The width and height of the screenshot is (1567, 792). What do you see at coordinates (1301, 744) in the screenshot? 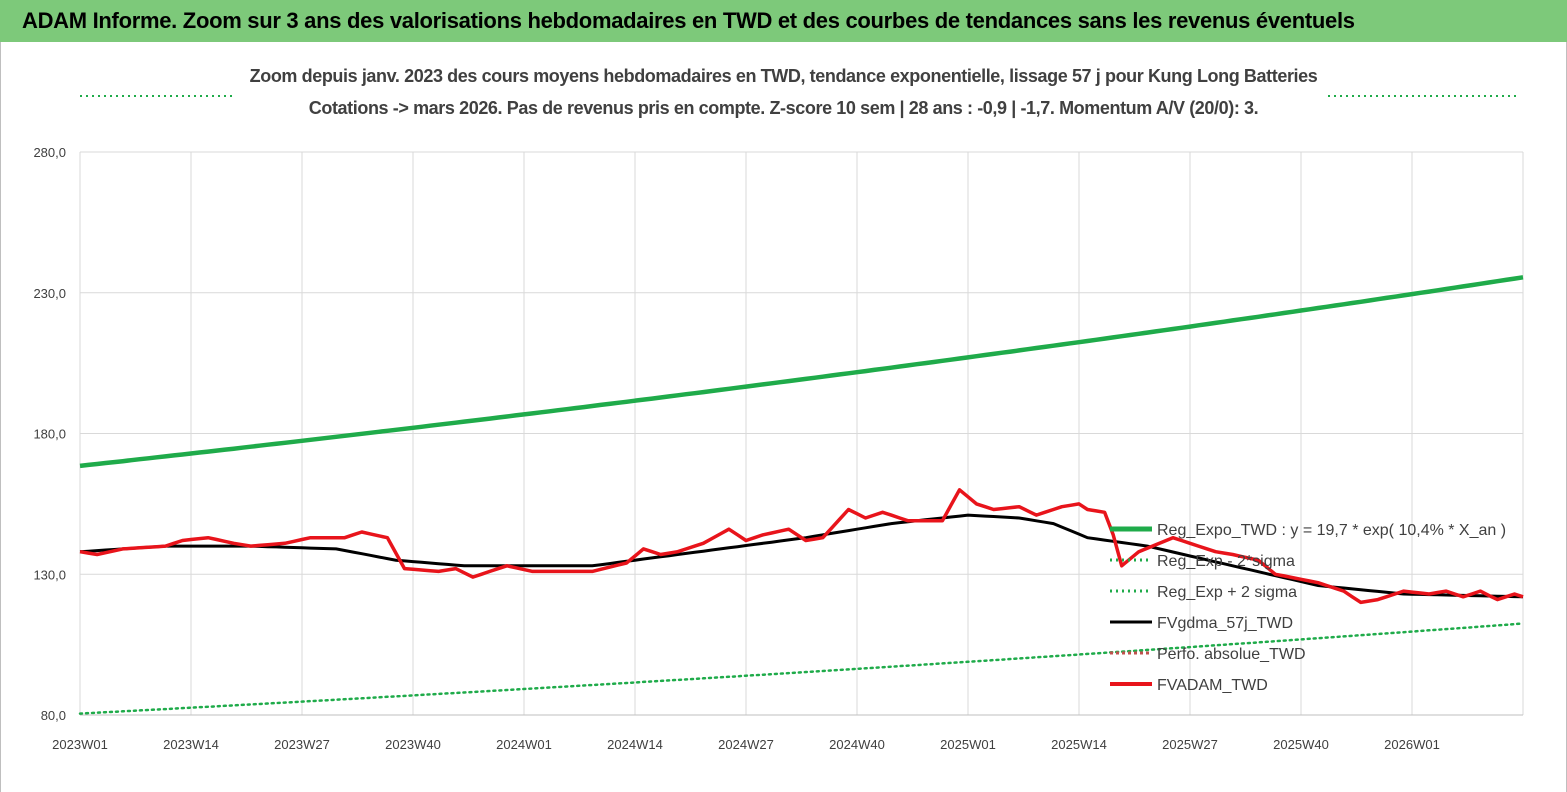
I see `x-tick-label: 2025W40` at bounding box center [1301, 744].